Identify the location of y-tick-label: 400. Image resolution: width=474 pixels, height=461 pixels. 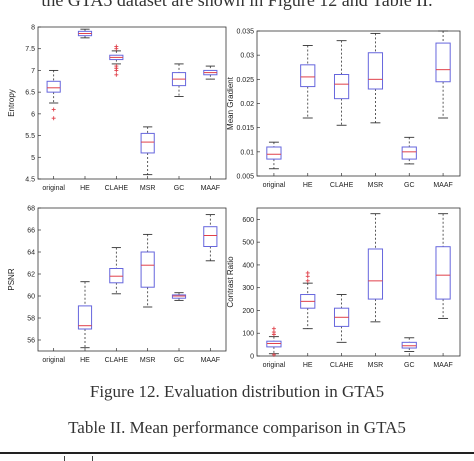
(248, 265).